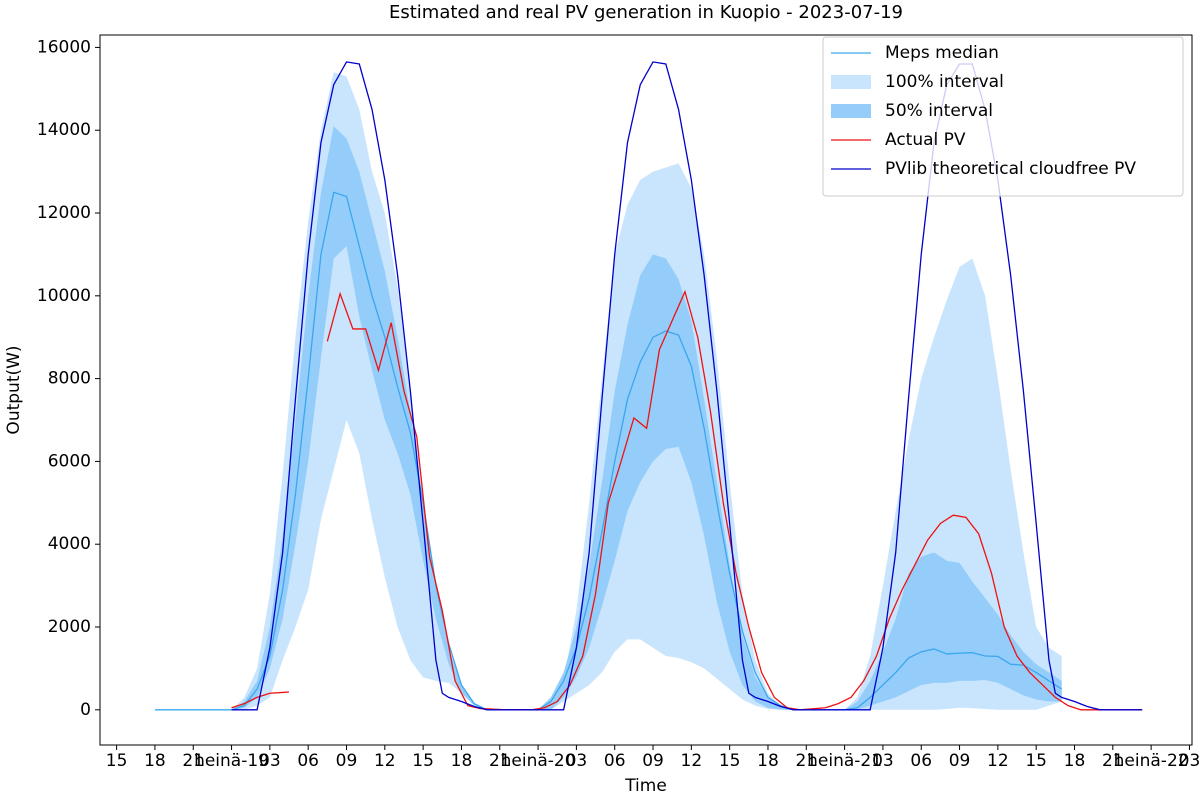 This screenshot has width=1200, height=800. I want to click on y-tick-label: 14000, so click(64, 130).